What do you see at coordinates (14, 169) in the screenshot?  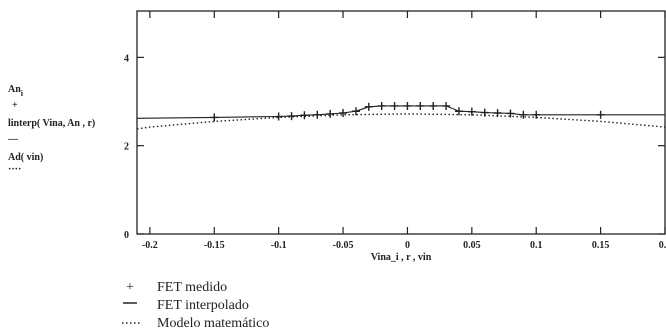 I see `y-label-series3-marker: ····` at bounding box center [14, 169].